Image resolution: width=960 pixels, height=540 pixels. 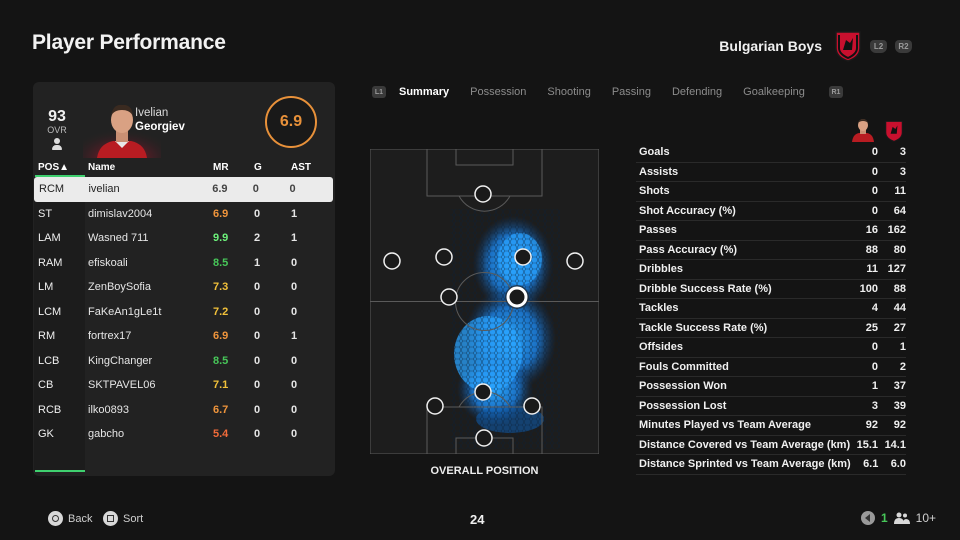 What do you see at coordinates (301, 167) in the screenshot?
I see `header-ast: AST` at bounding box center [301, 167].